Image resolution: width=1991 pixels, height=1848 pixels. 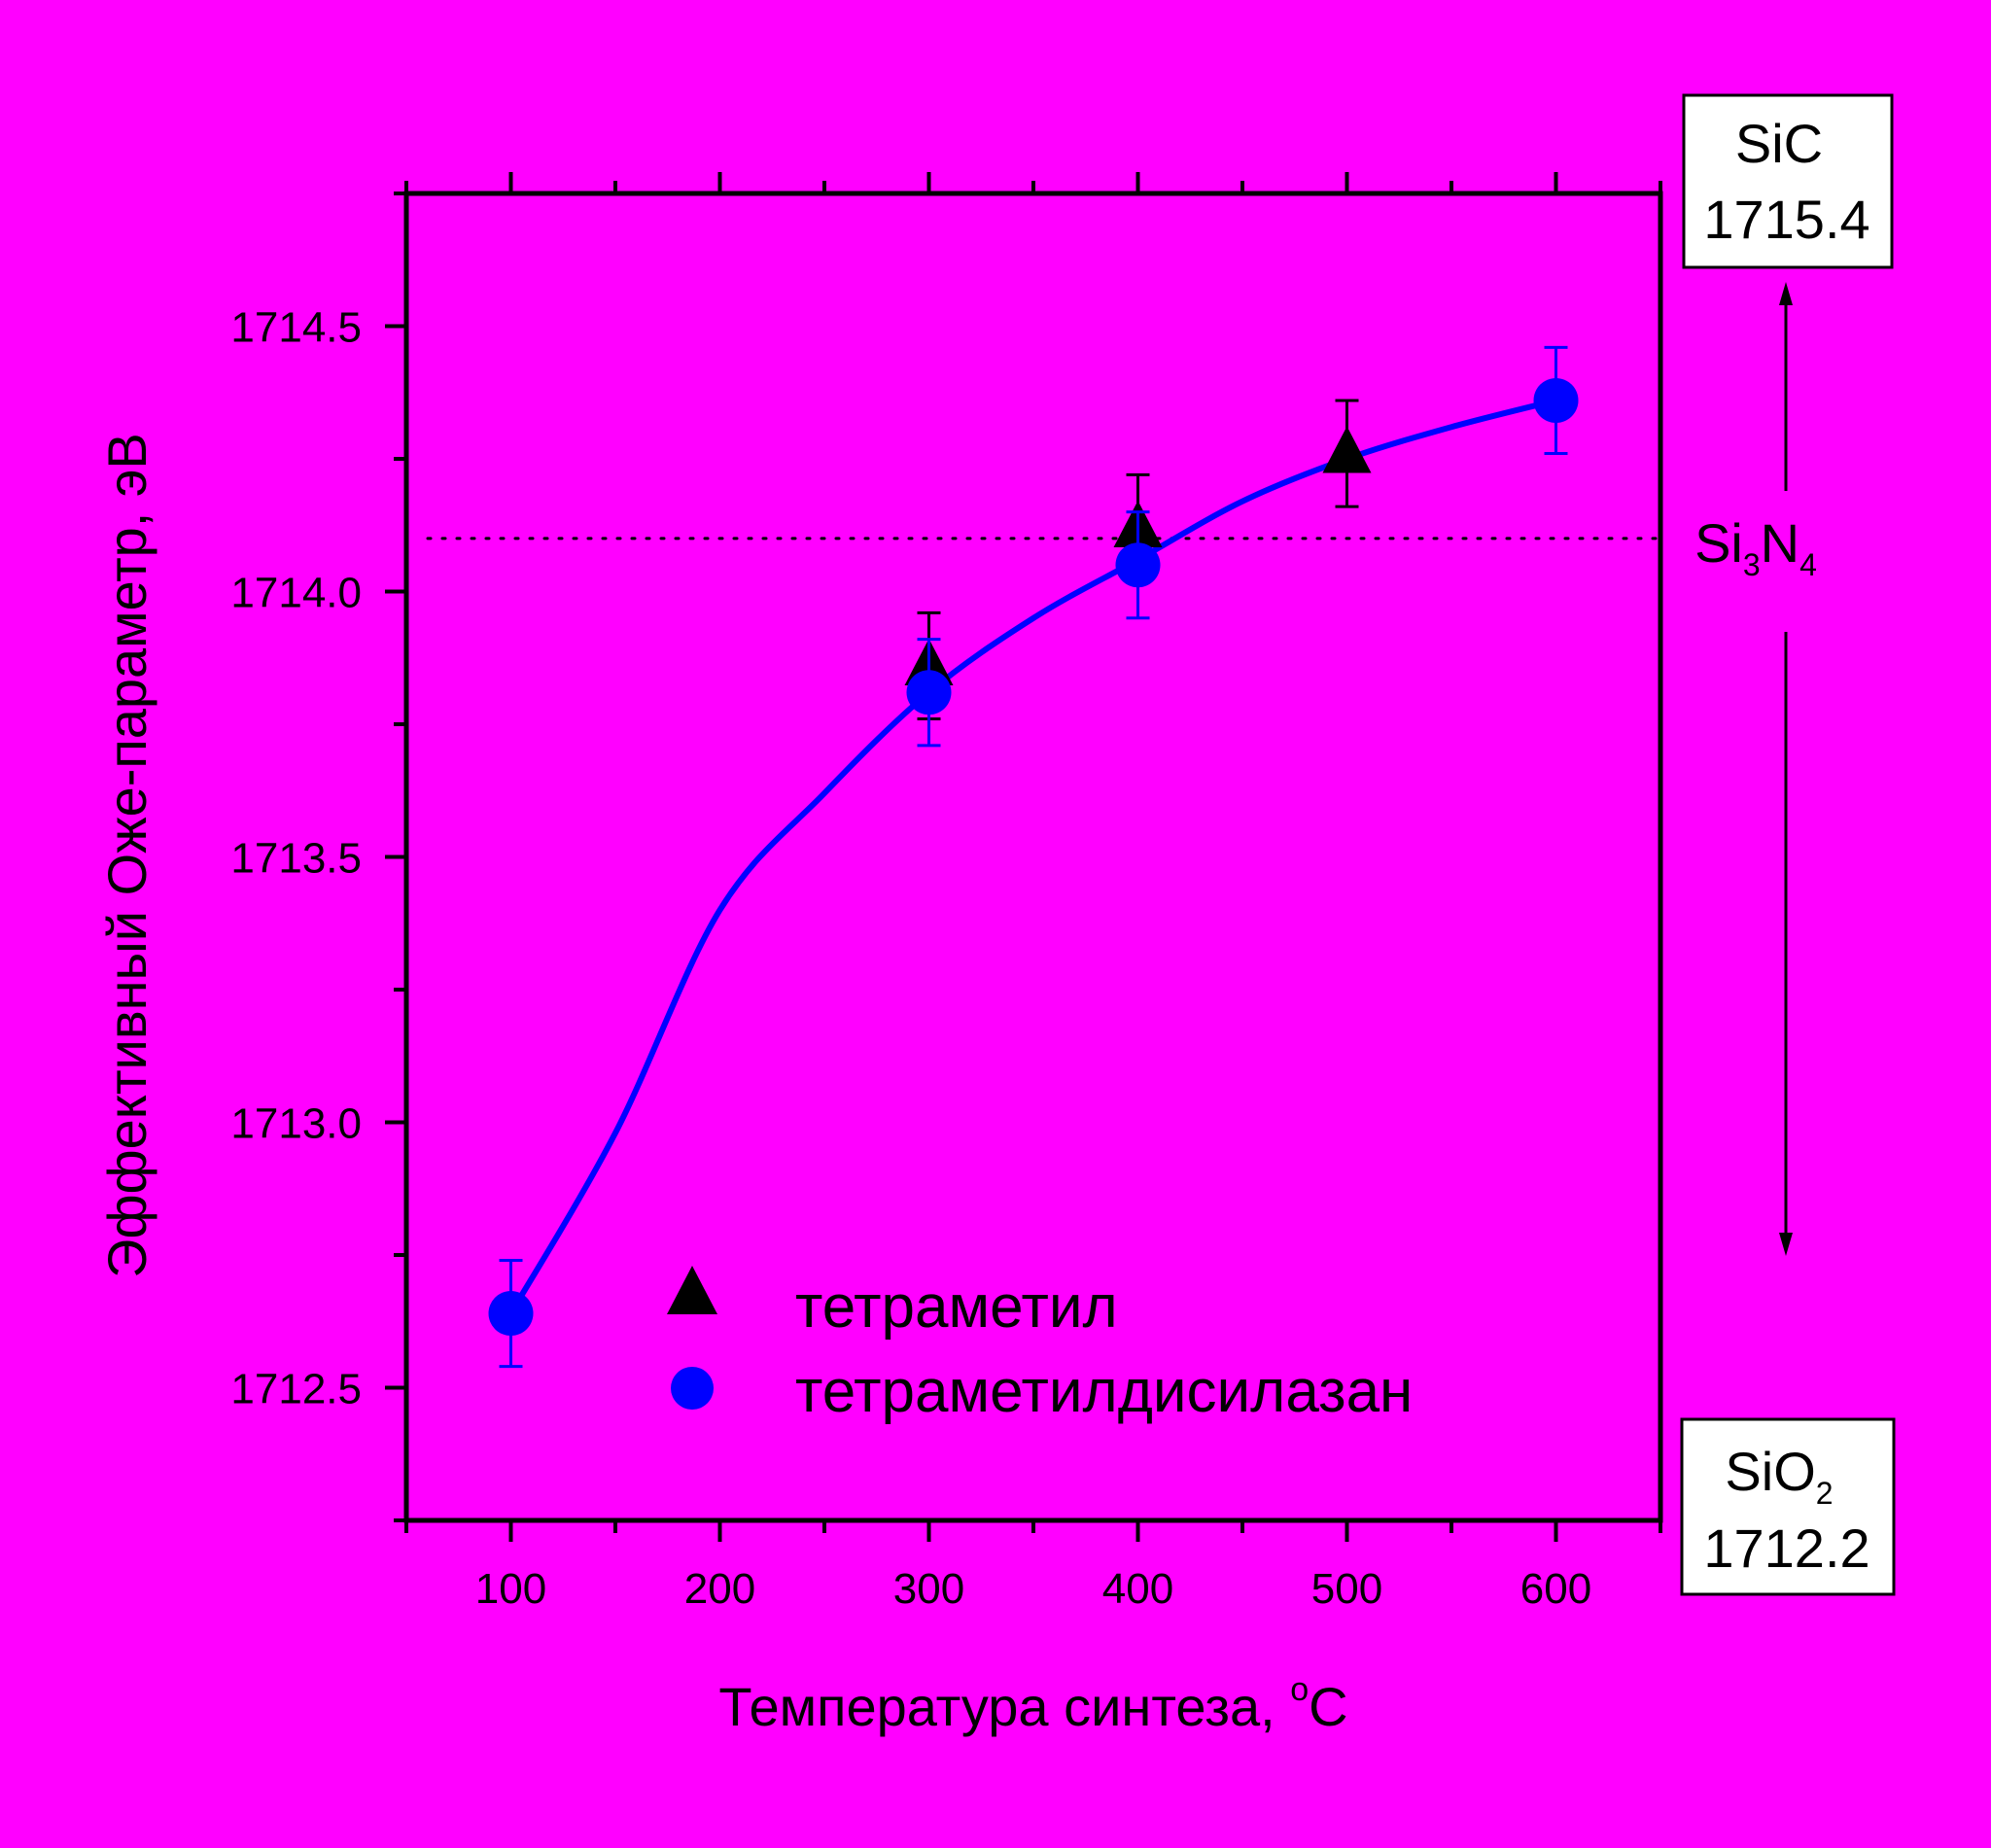 I want to click on x-axis-title-main: Температура синтеза,, so click(x=1004, y=1706).